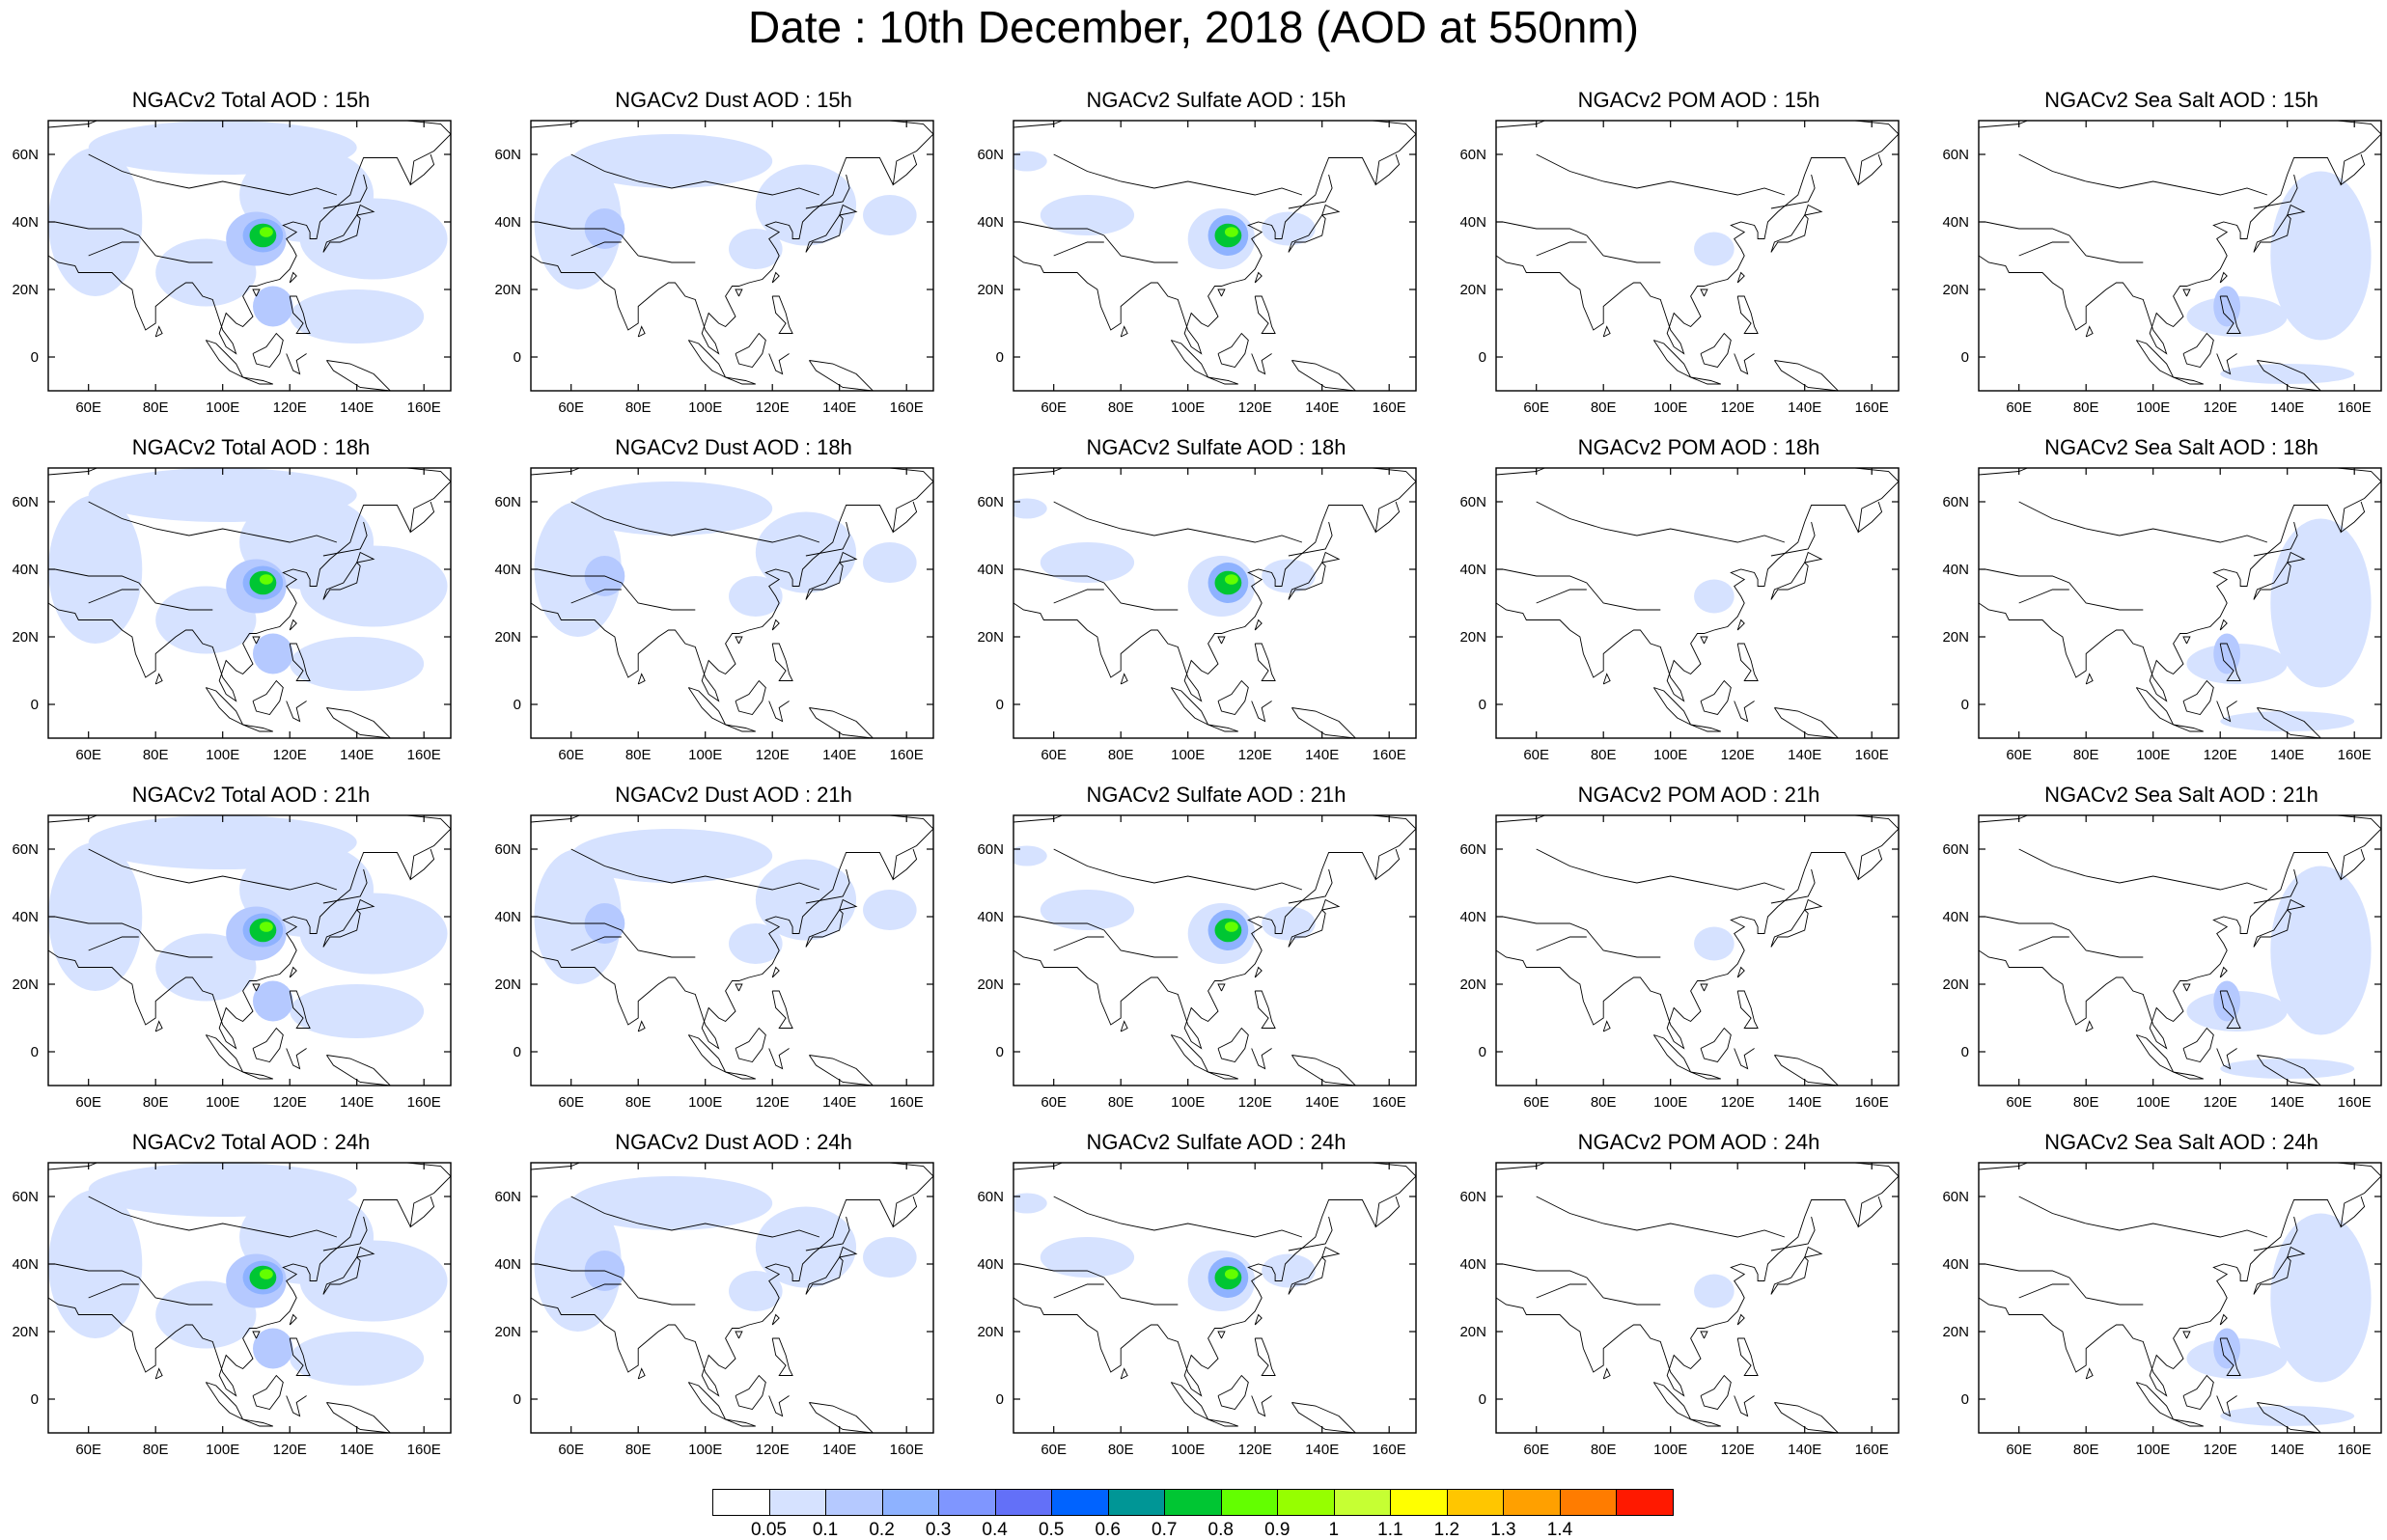 This screenshot has height=1540, width=2387. I want to click on colorbar-label: 1.2, so click(1446, 1530).